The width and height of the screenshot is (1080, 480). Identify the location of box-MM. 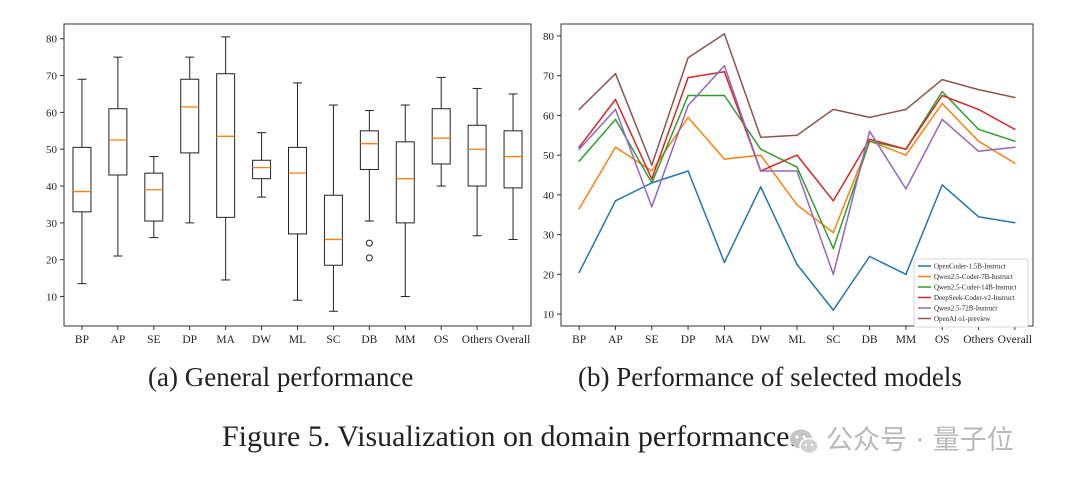
(405, 182).